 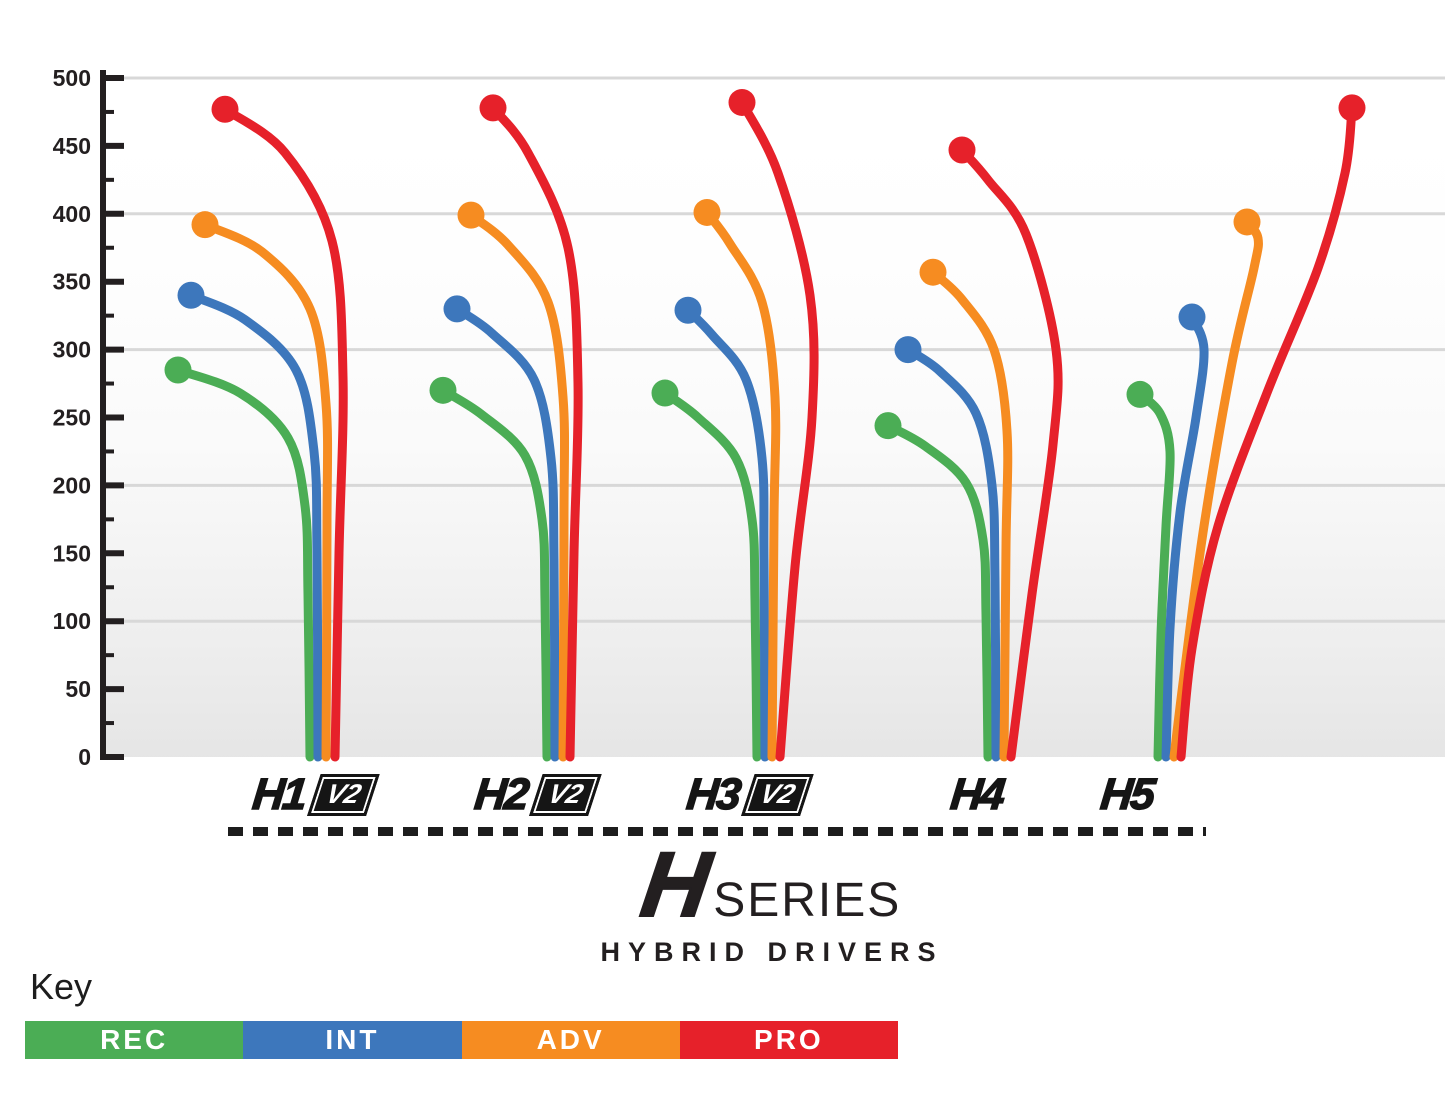 I want to click on flight-endpoint-H2V2-ADV, so click(x=471, y=215).